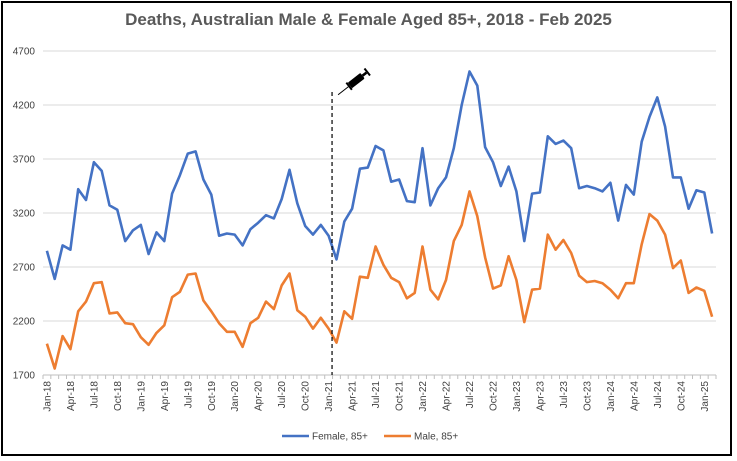 The image size is (737, 461). I want to click on x-tick-label: Jan-24, so click(611, 396).